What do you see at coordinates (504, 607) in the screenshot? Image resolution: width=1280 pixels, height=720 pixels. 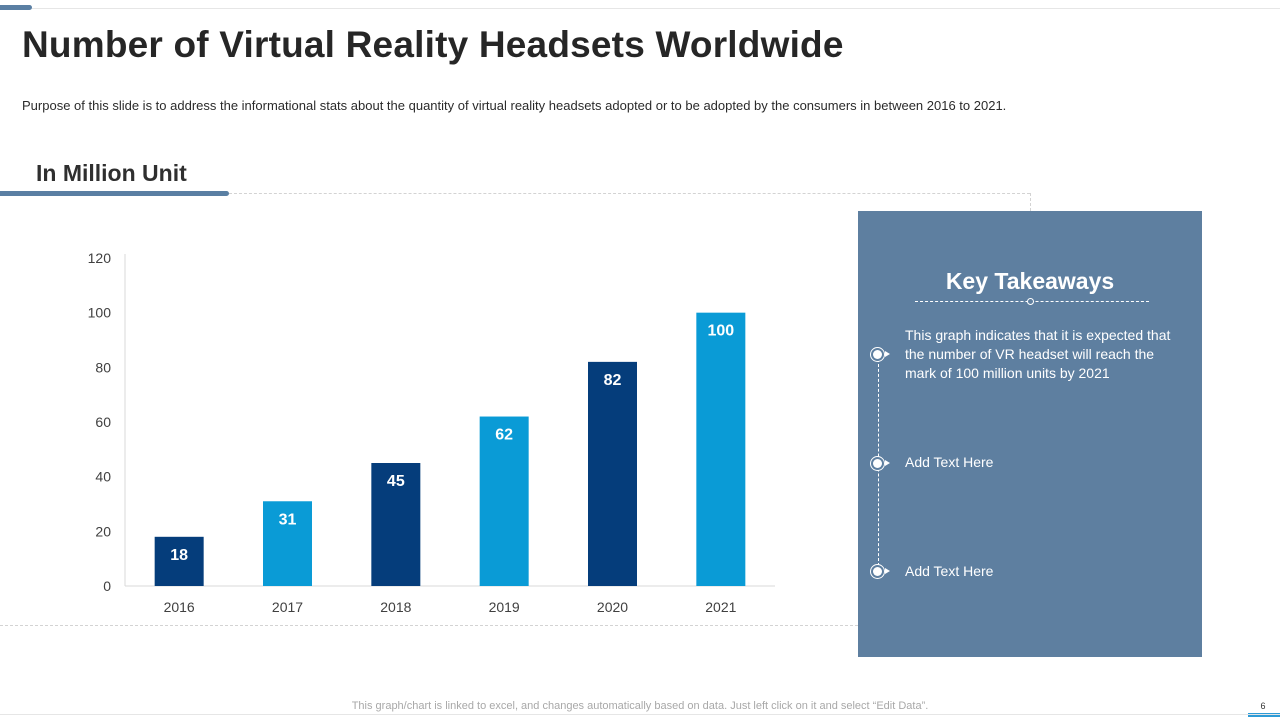 I see `x-tick-label: 2019` at bounding box center [504, 607].